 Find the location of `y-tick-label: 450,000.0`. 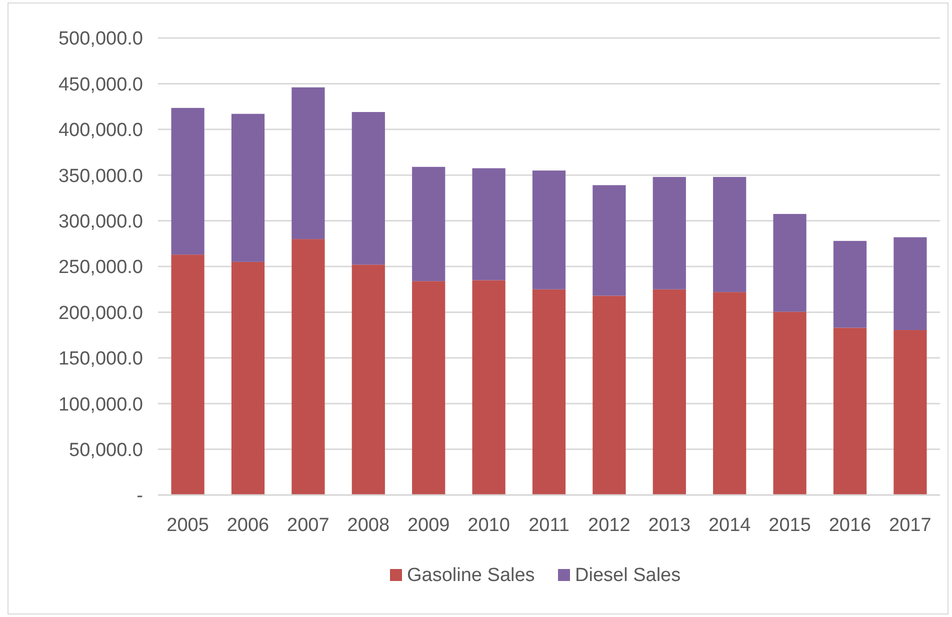

y-tick-label: 450,000.0 is located at coordinates (100, 85).